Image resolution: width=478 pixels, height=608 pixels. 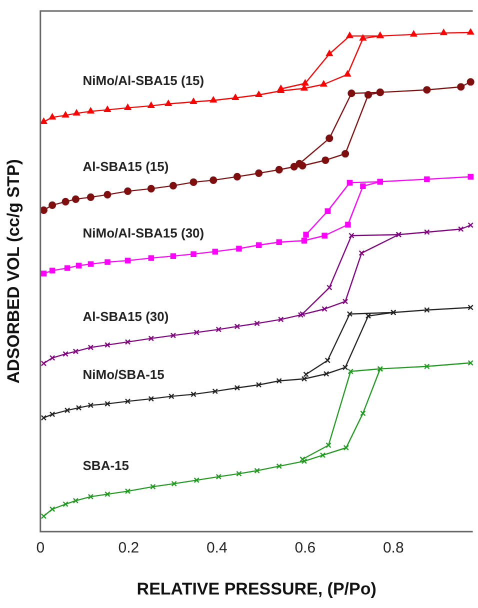 I want to click on x-tick-label: 0.4, so click(x=217, y=548).